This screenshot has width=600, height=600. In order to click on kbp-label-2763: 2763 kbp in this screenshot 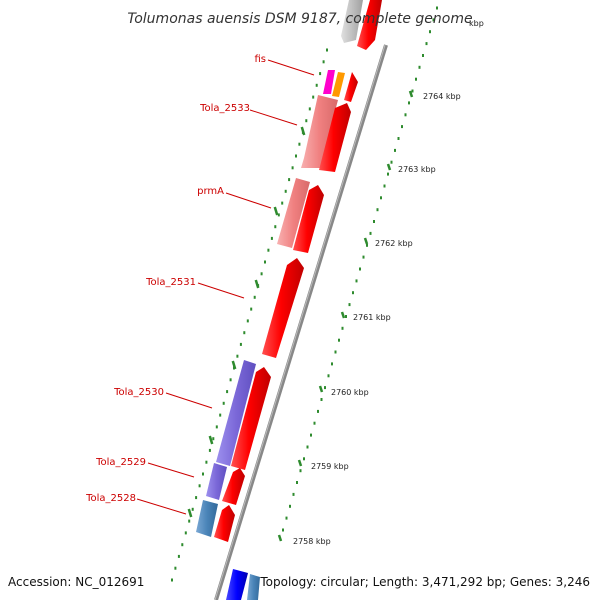, I will do `click(417, 169)`.